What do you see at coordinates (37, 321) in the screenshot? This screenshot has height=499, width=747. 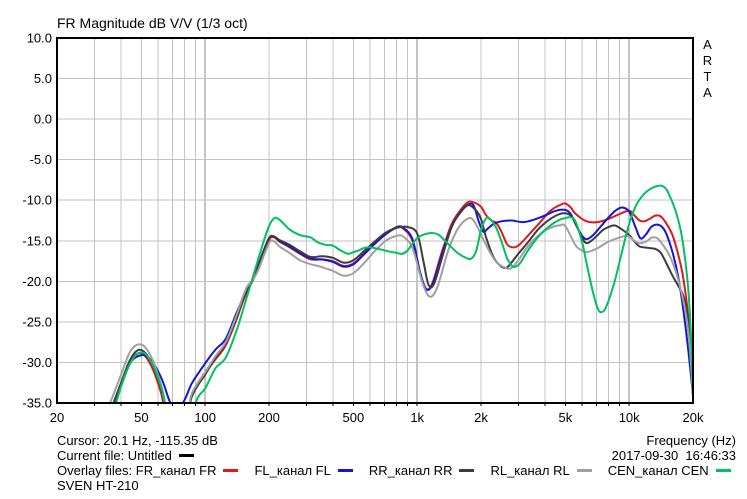 I see `y-tick-label: -25.0` at bounding box center [37, 321].